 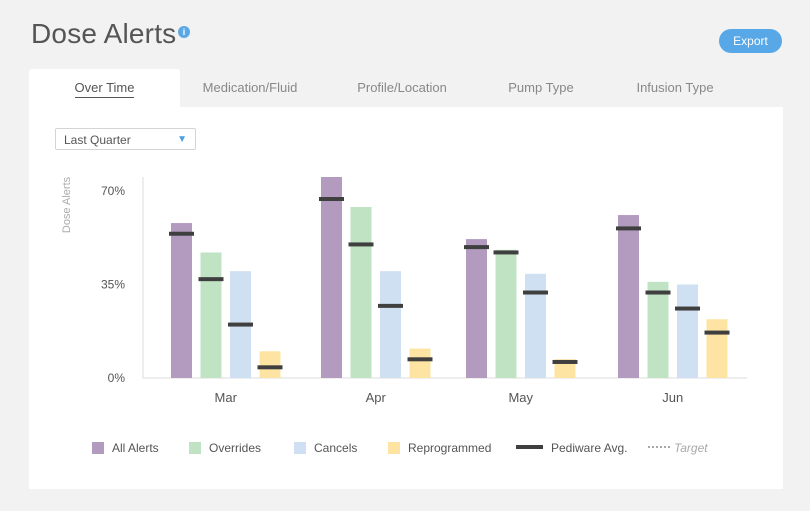 I want to click on tab-profile-location: Profile/Location, so click(x=402, y=88).